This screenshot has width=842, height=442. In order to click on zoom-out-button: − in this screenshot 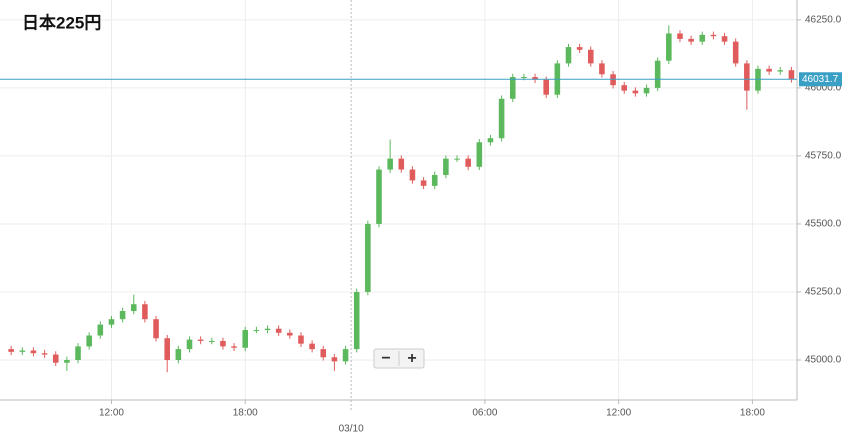, I will do `click(385, 358)`.